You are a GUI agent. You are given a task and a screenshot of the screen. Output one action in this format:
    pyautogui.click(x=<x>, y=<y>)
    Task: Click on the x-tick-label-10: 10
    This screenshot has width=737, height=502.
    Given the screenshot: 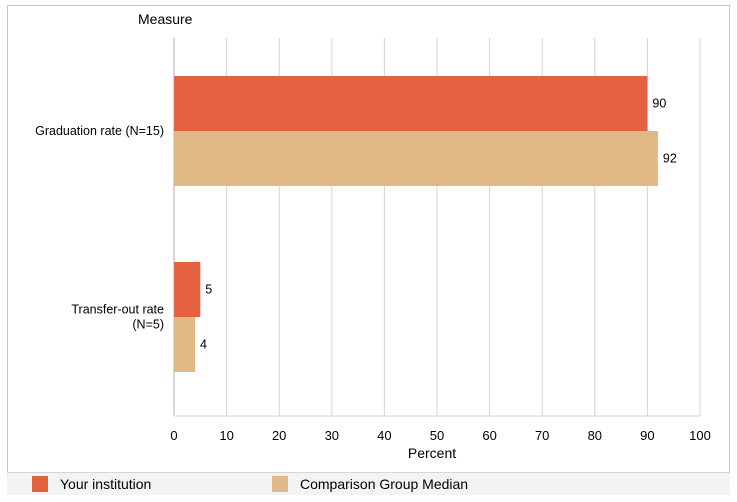 What is the action you would take?
    pyautogui.click(x=226, y=435)
    